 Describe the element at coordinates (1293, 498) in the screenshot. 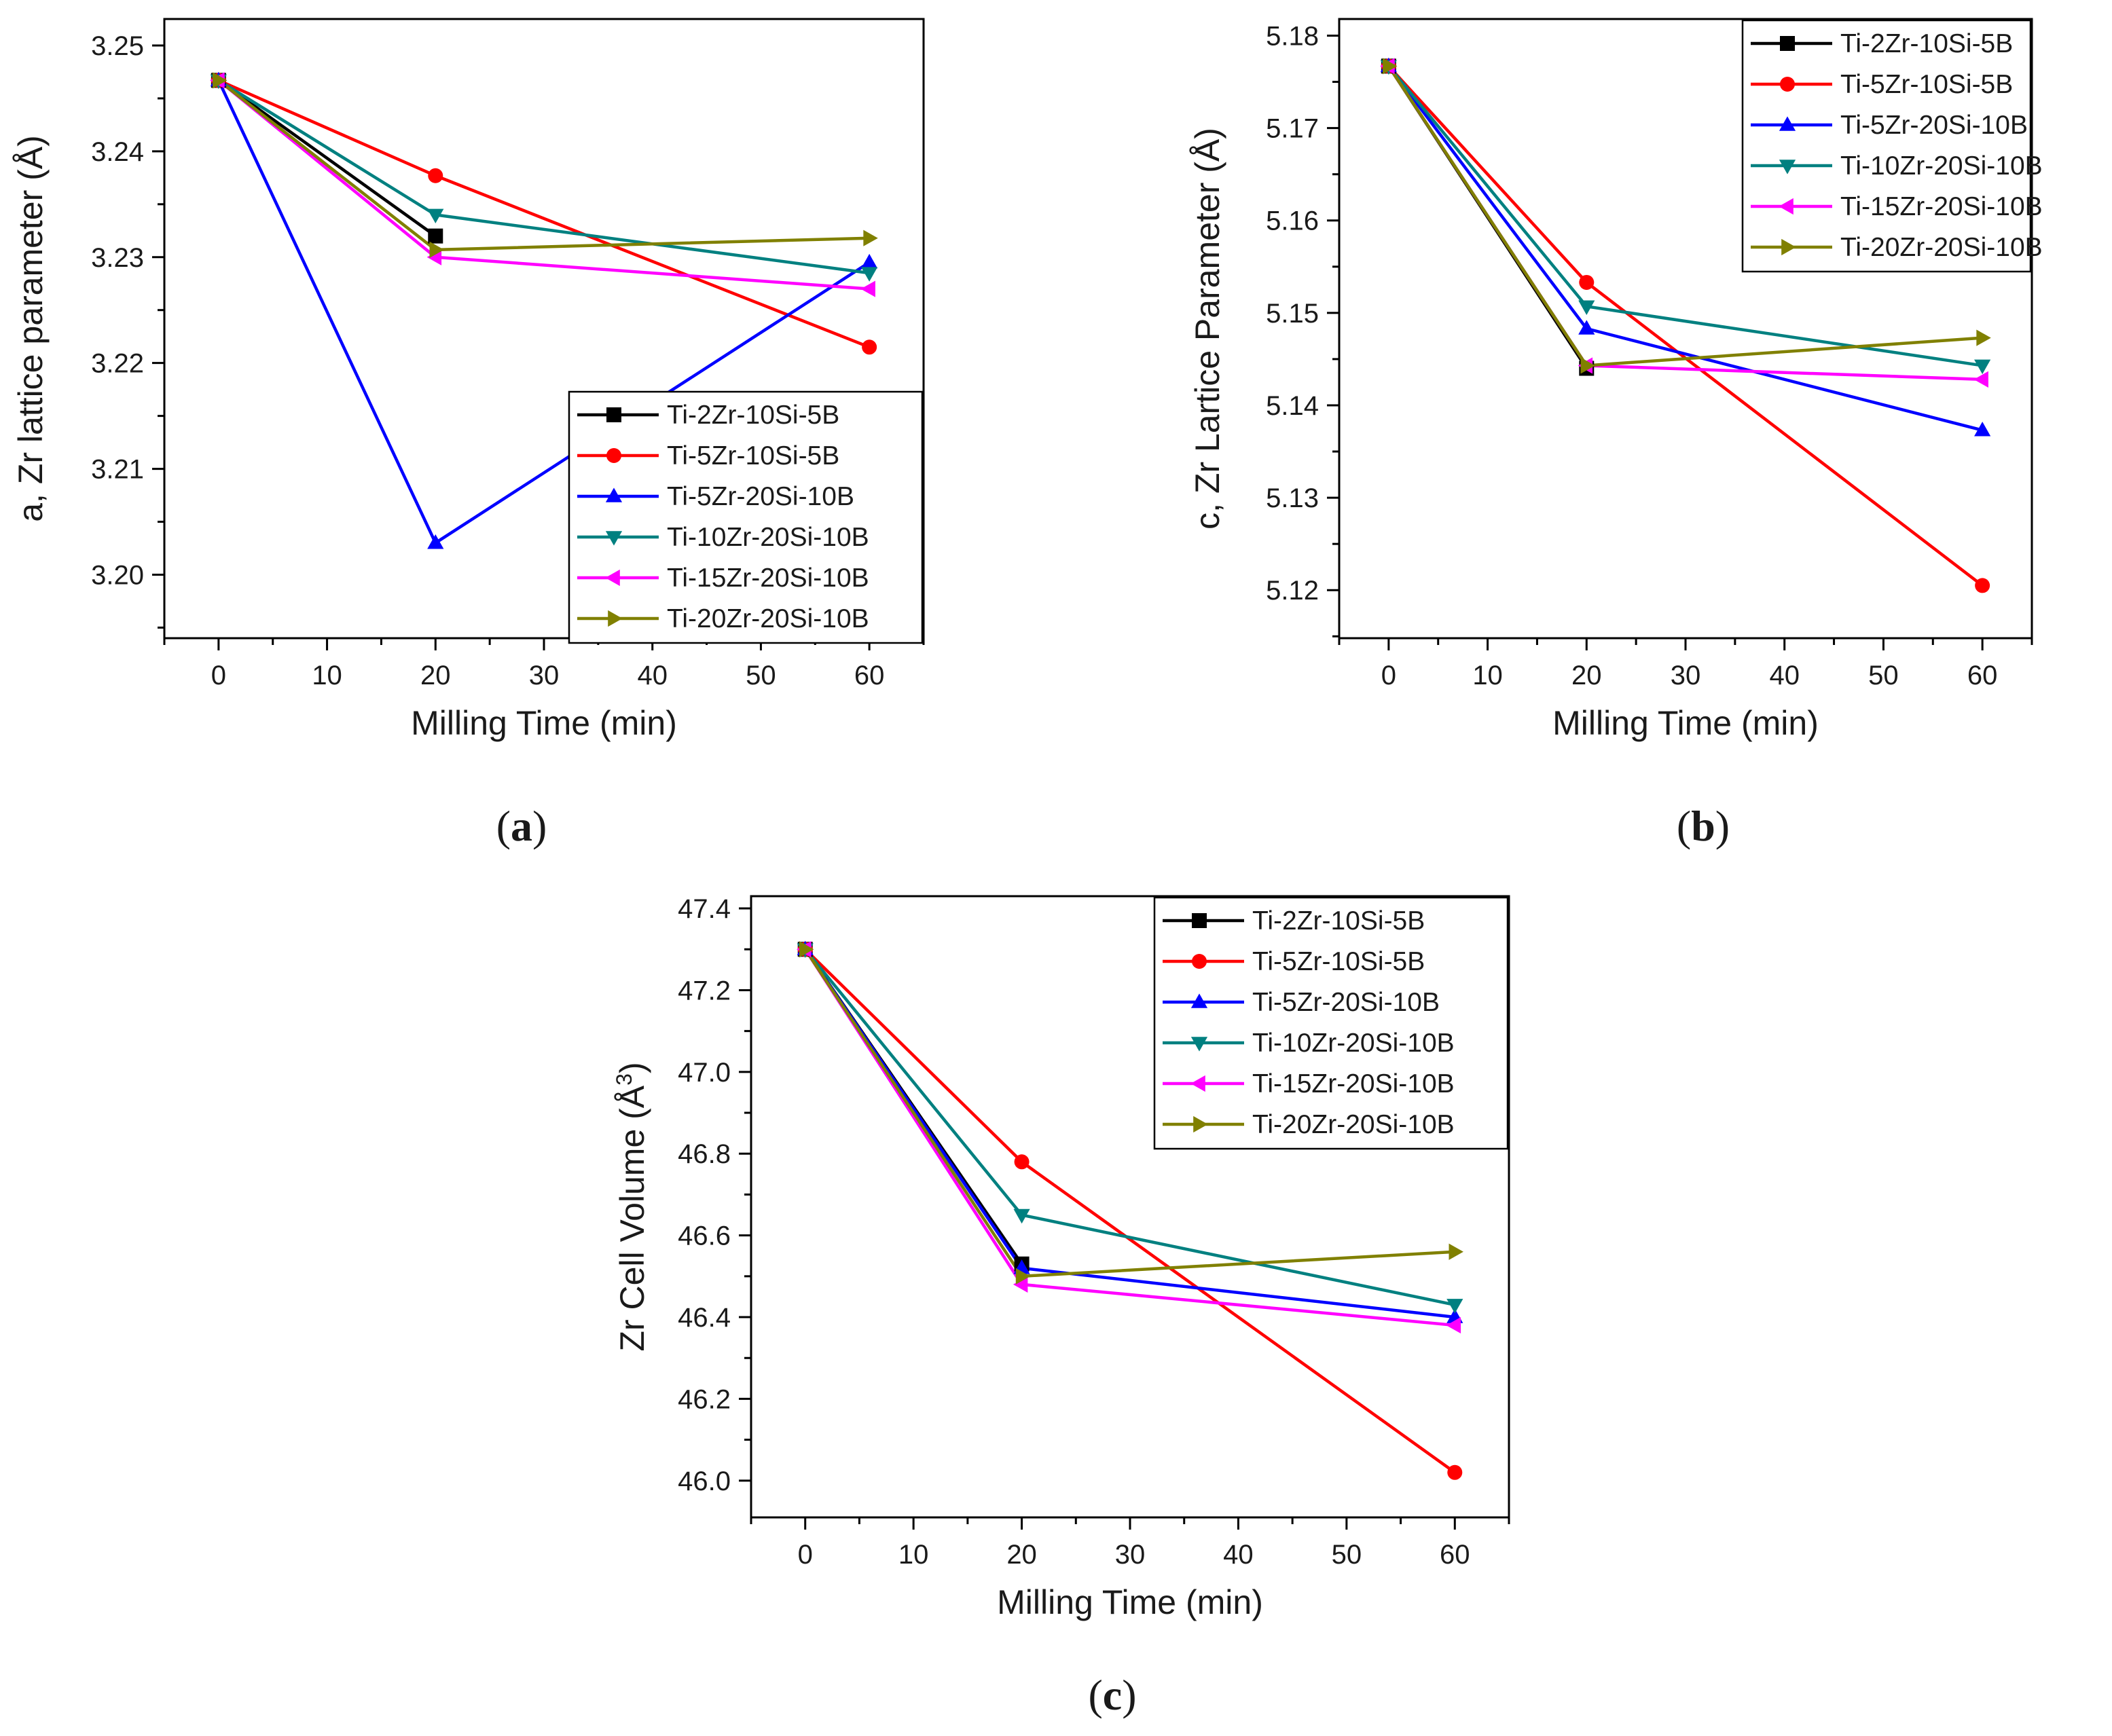

I see `y-tick-label: 5.13` at that location.